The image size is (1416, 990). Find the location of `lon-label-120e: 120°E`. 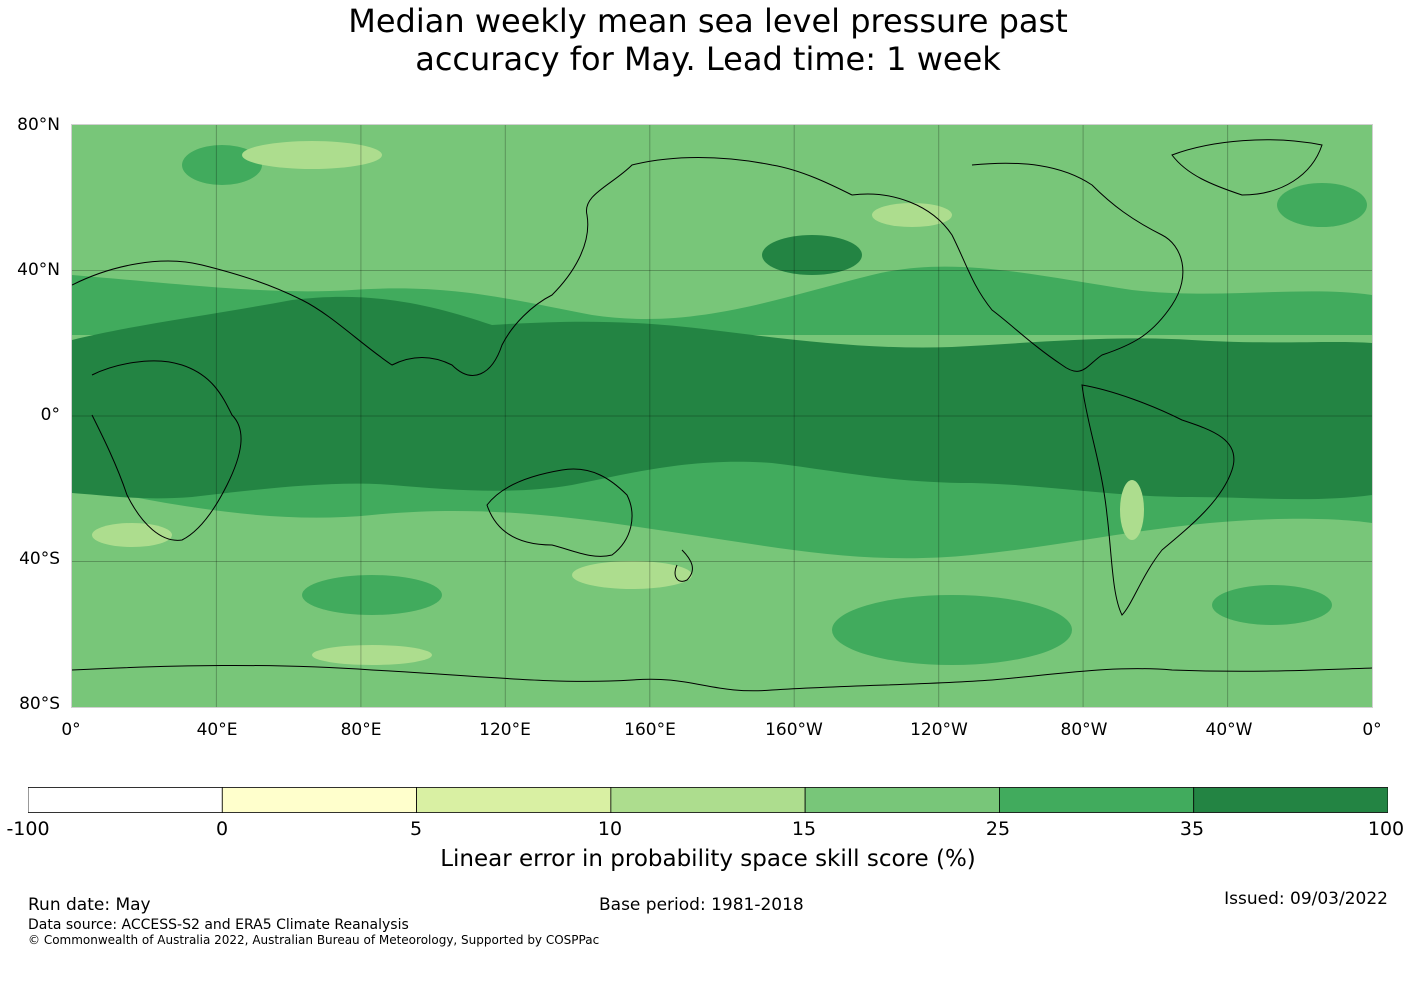

lon-label-120e: 120°E is located at coordinates (505, 730).